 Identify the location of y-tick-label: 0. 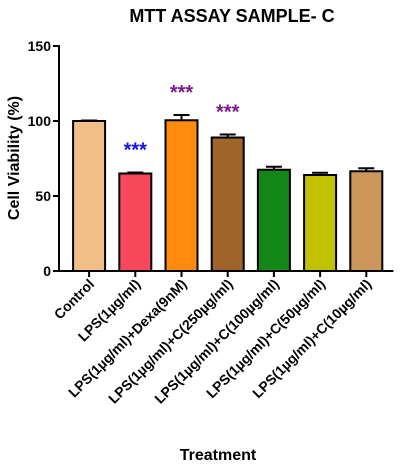
(47, 271).